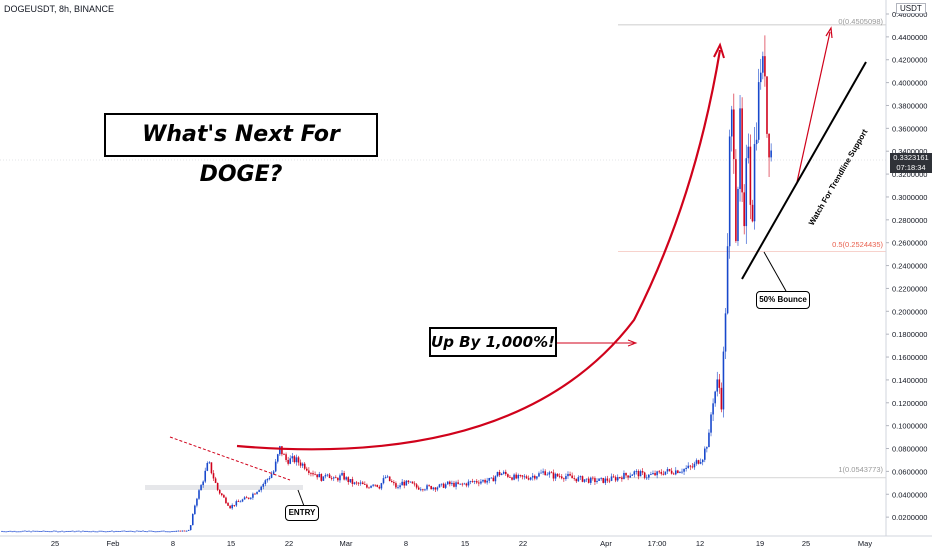 This screenshot has width=932, height=550. What do you see at coordinates (909, 449) in the screenshot?
I see `y-tick-label: 0.0800000` at bounding box center [909, 449].